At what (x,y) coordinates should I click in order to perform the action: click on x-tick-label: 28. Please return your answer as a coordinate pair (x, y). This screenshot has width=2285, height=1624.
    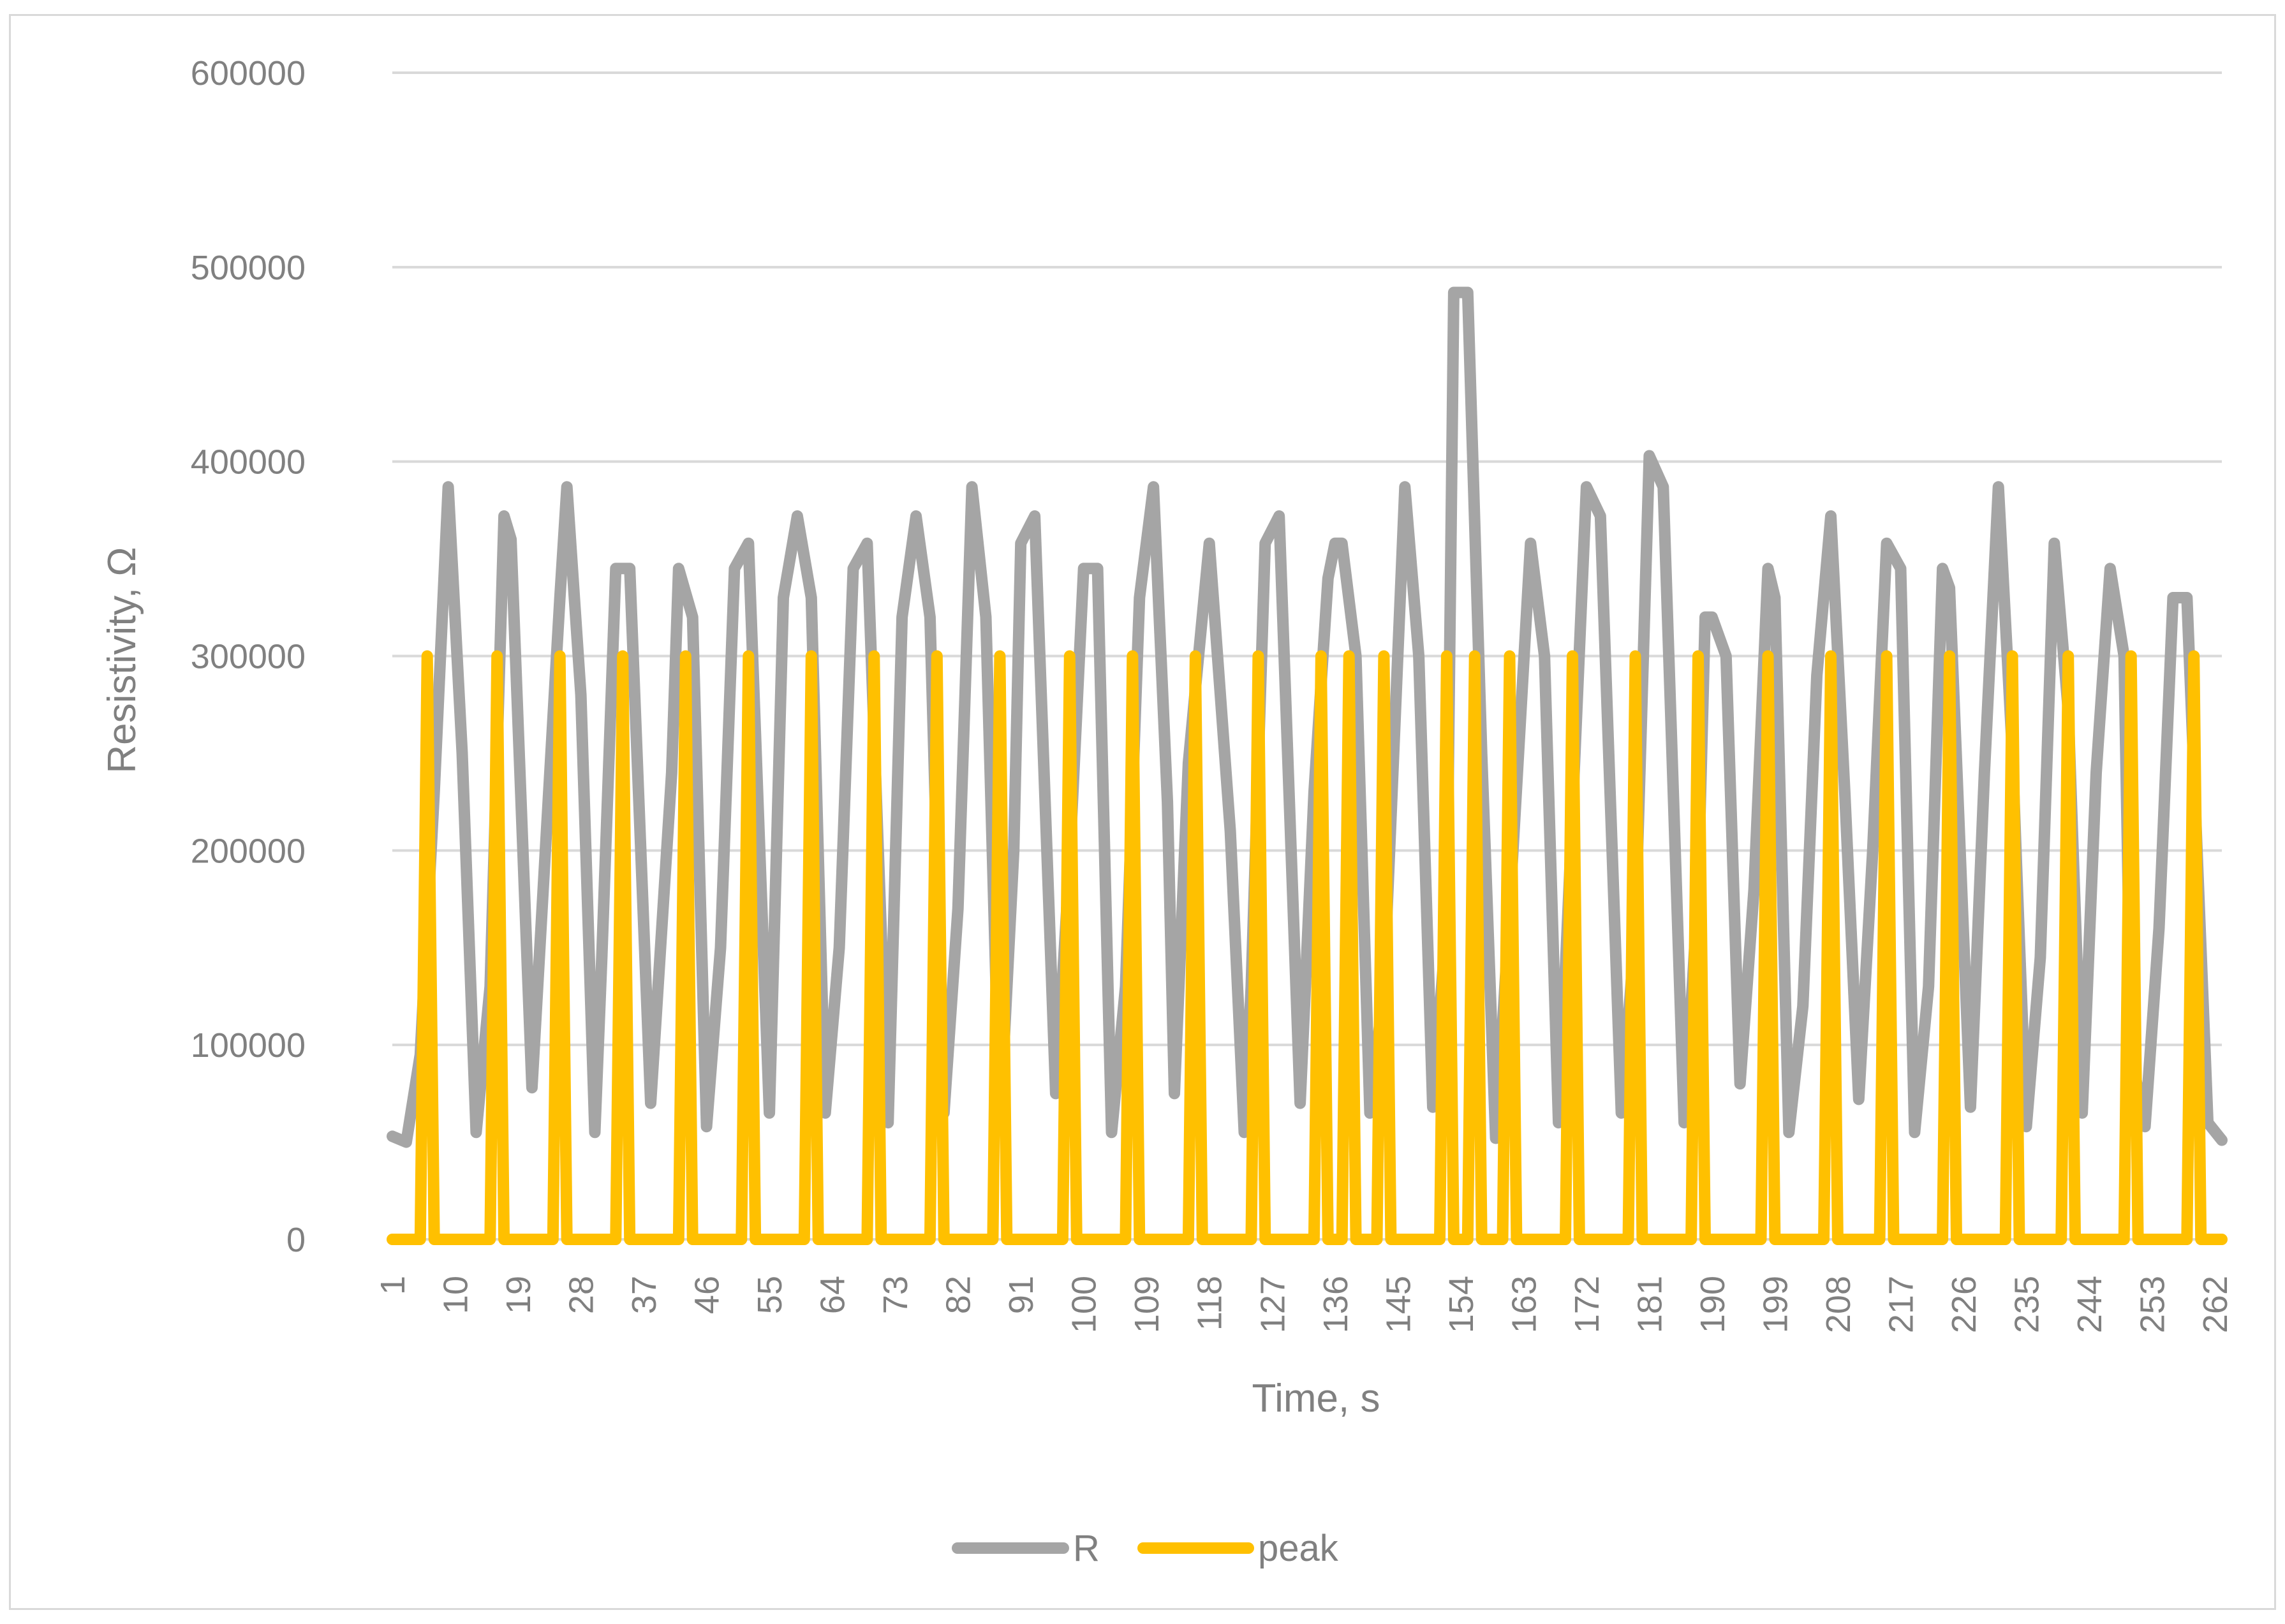
    Looking at the image, I should click on (582, 1295).